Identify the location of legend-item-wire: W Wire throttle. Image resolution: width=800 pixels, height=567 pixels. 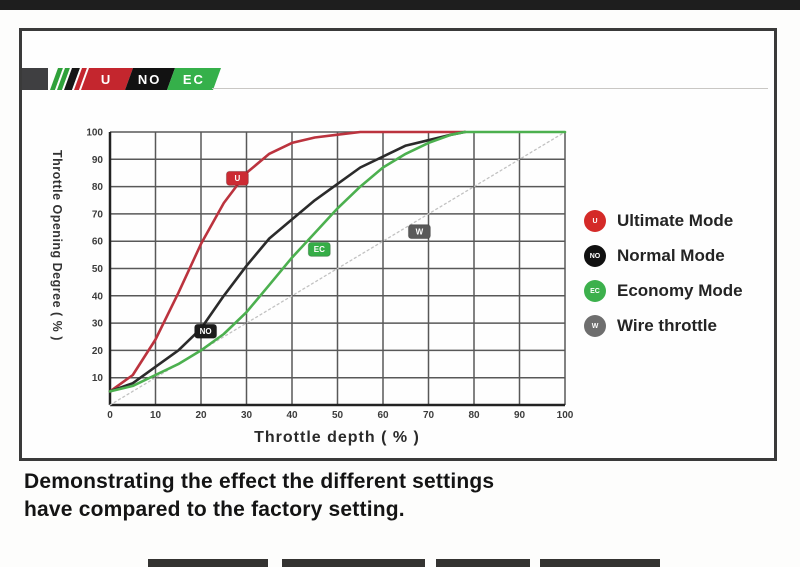
(663, 326).